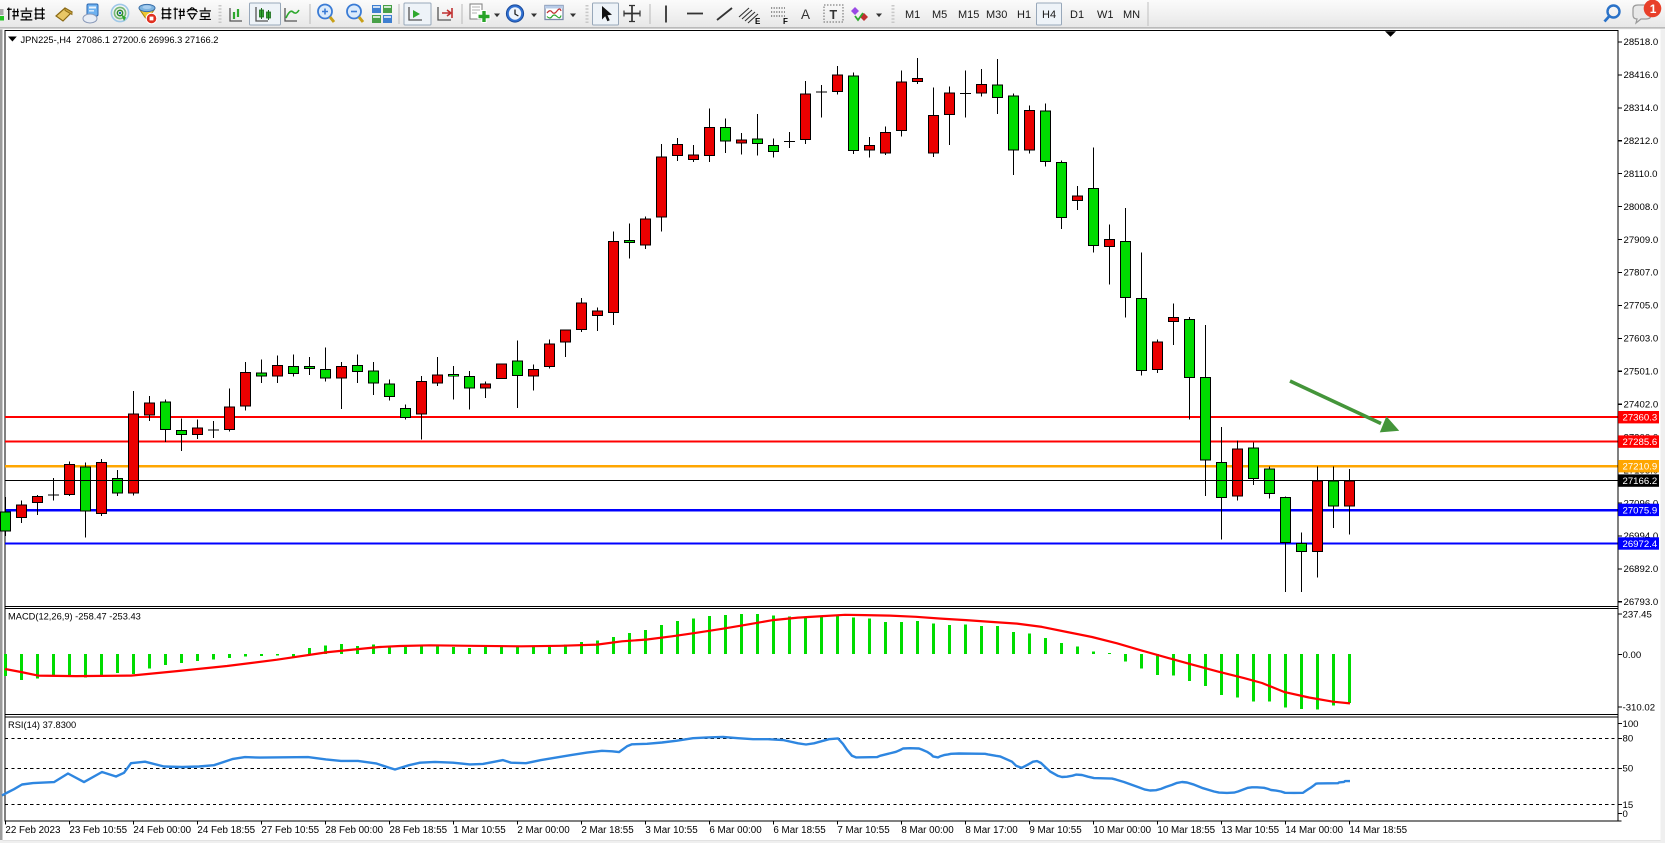 This screenshot has width=1665, height=843. Describe the element at coordinates (785, 21) in the screenshot. I see `svg-text: F` at that location.